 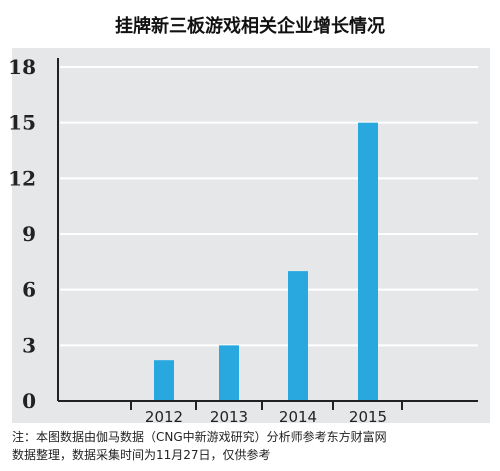 What do you see at coordinates (141, 455) in the screenshot?
I see `footnote-line-2: 数据整理，数据采集时间为11月27日，仅供参考` at bounding box center [141, 455].